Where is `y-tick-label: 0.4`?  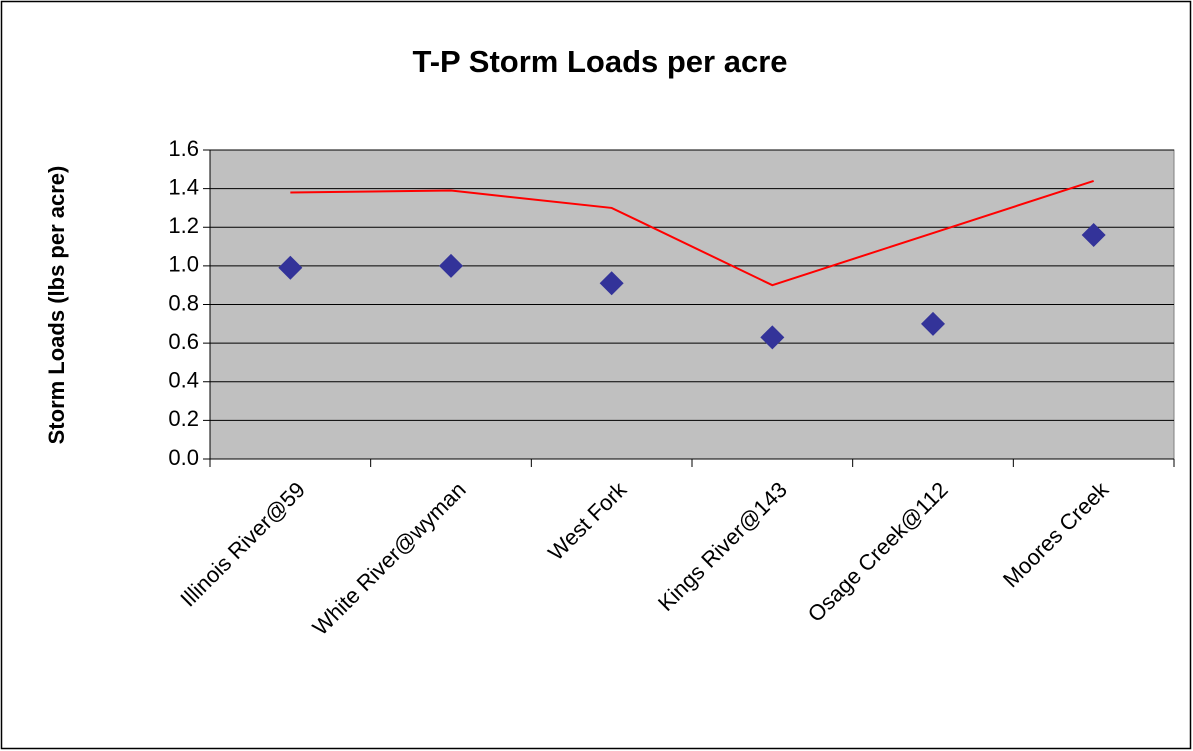 y-tick-label: 0.4 is located at coordinates (183, 380).